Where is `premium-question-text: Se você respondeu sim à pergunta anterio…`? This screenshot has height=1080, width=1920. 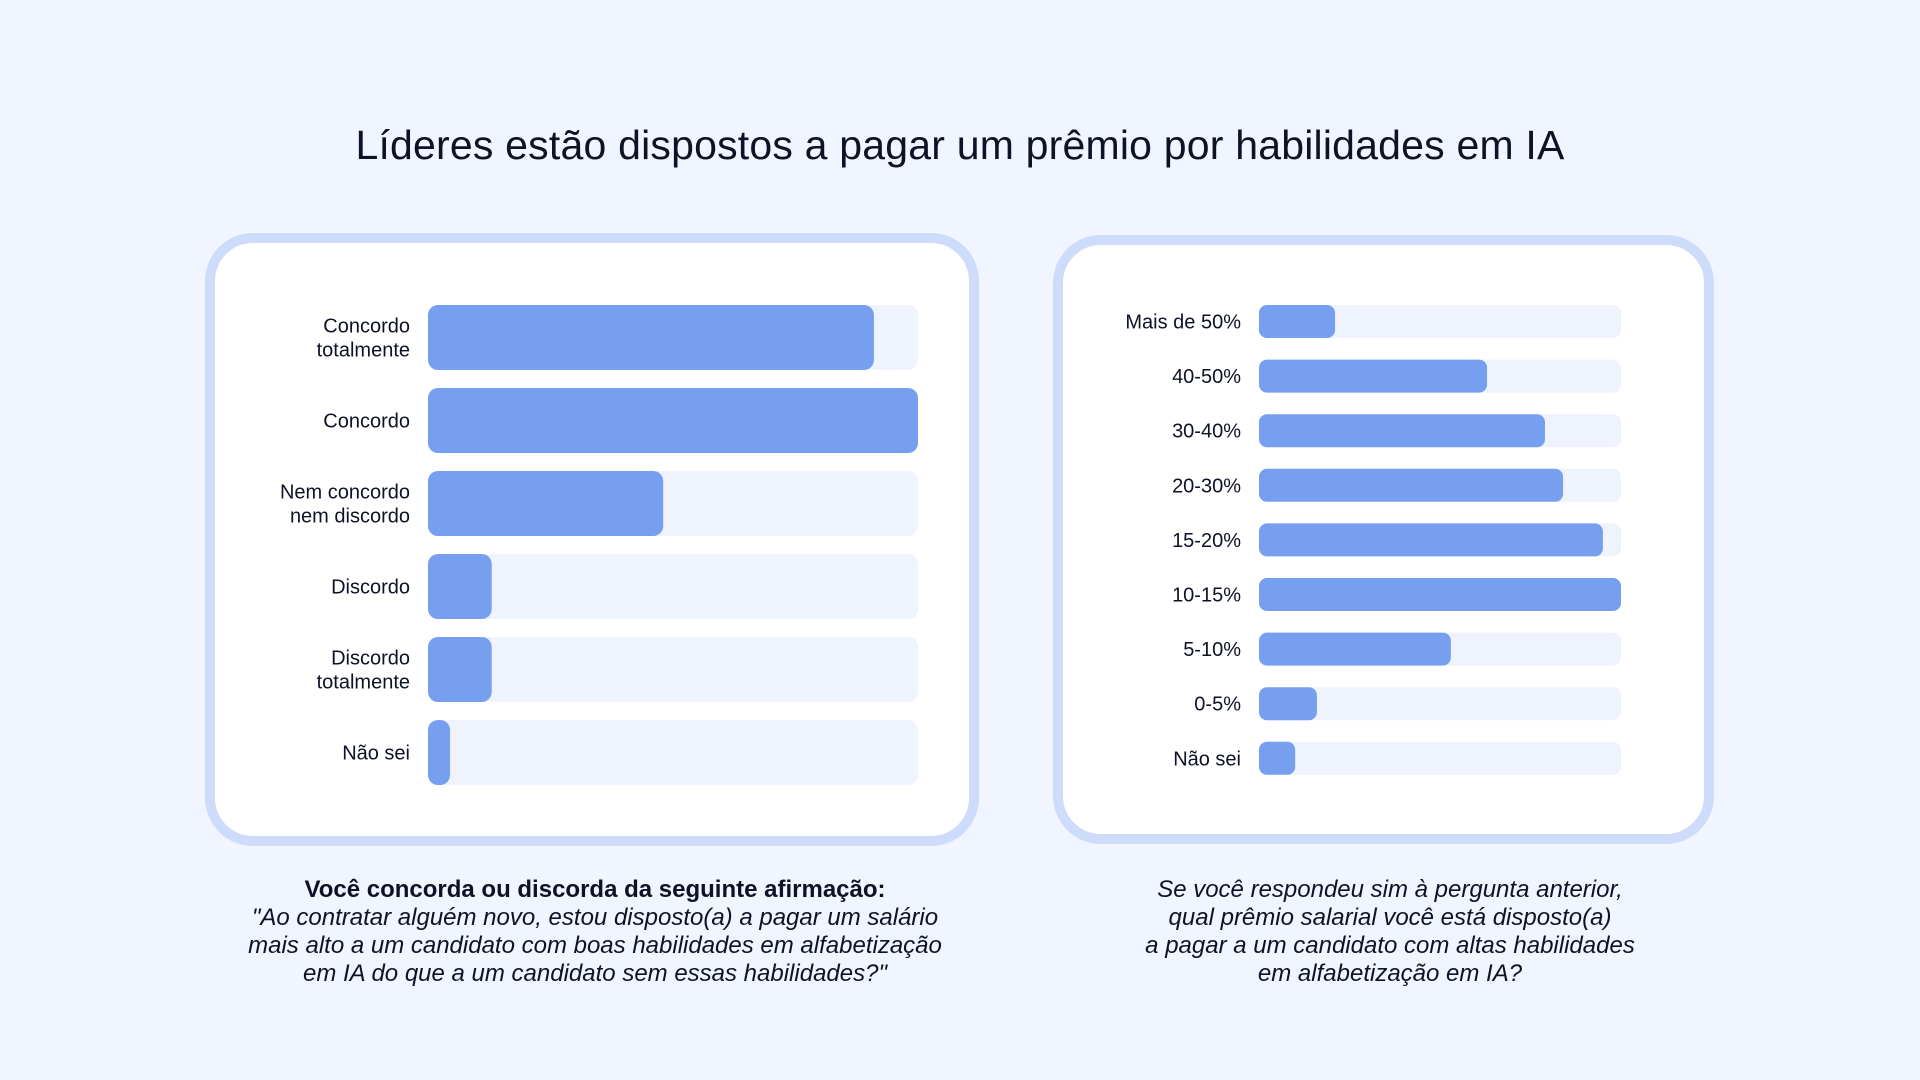
premium-question-text: Se você respondeu sim à pergunta anterio… is located at coordinates (1390, 931).